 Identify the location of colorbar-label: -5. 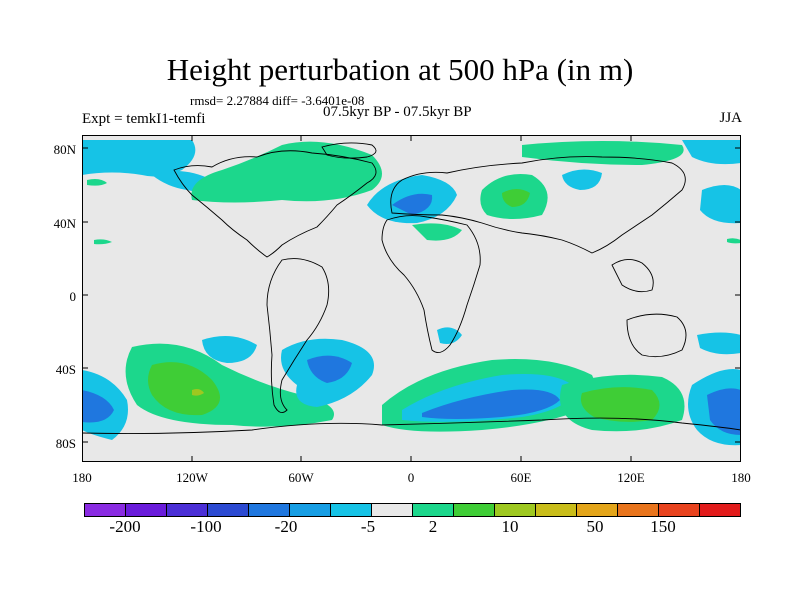
(368, 526).